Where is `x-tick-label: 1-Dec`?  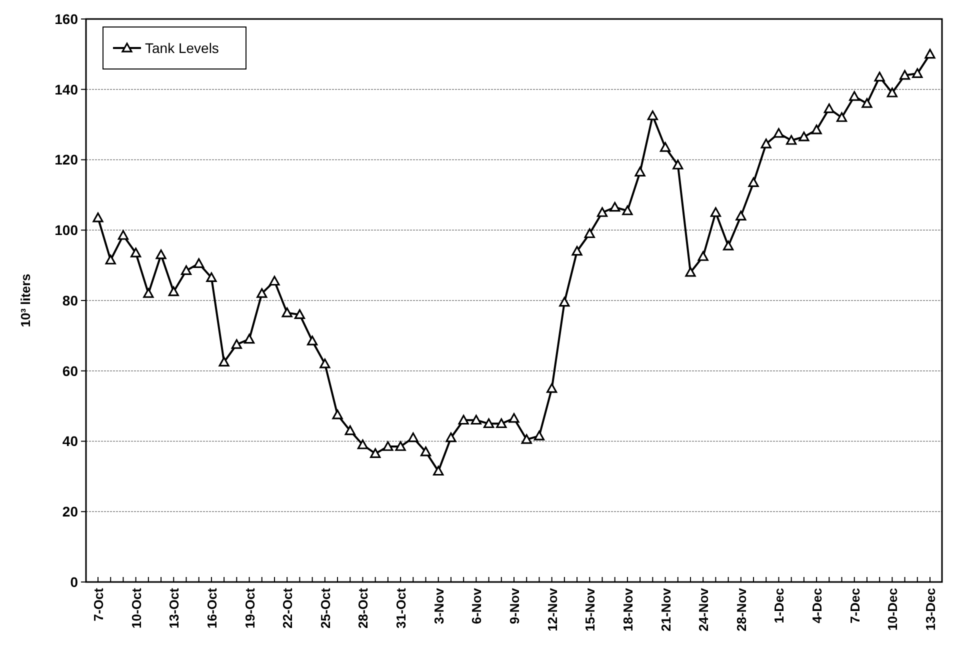 x-tick-label: 1-Dec is located at coordinates (779, 606).